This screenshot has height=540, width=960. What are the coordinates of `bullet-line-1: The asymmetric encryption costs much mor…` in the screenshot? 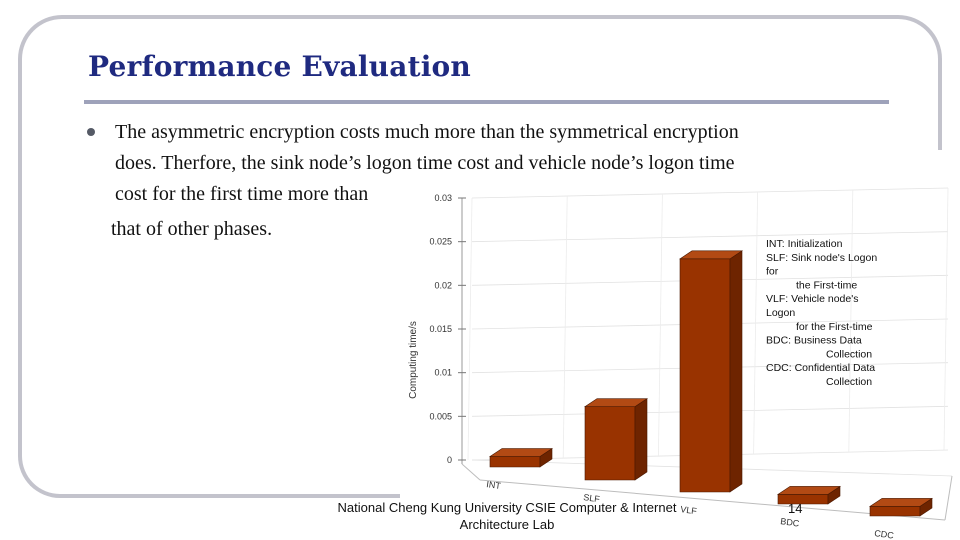 It's located at (427, 132).